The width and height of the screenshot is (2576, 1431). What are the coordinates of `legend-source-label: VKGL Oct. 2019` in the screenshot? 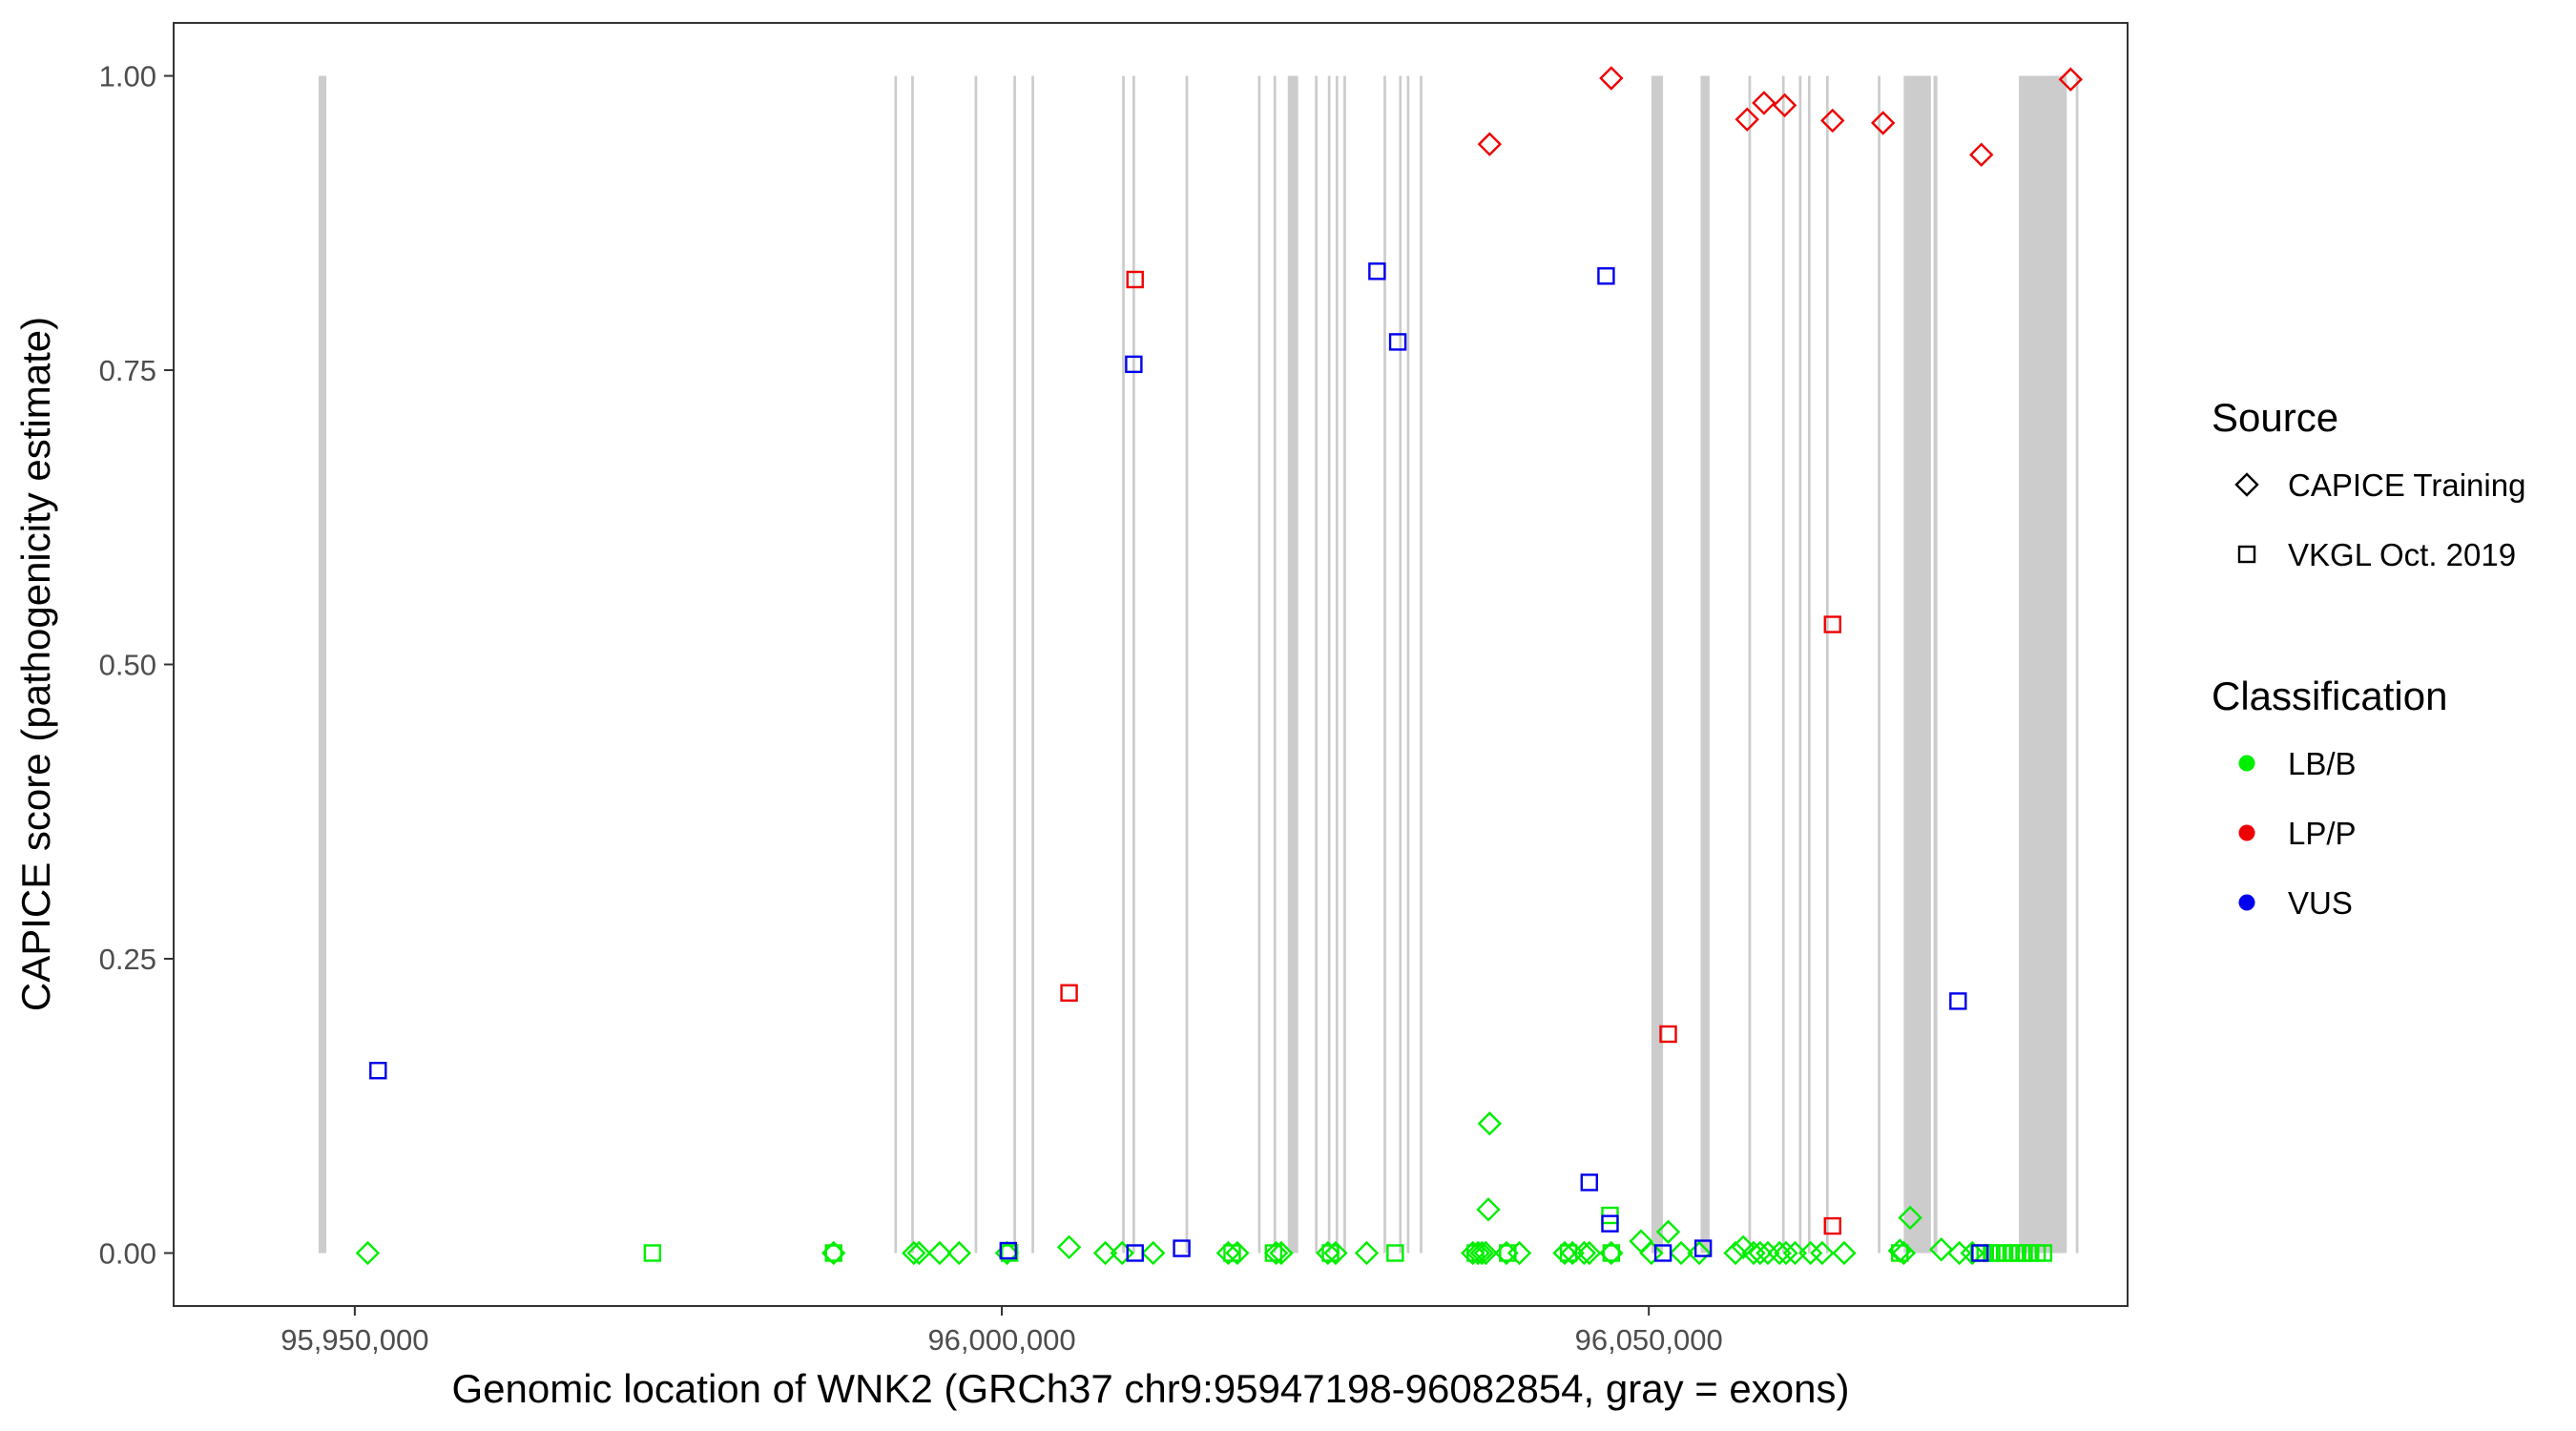 It's located at (2402, 554).